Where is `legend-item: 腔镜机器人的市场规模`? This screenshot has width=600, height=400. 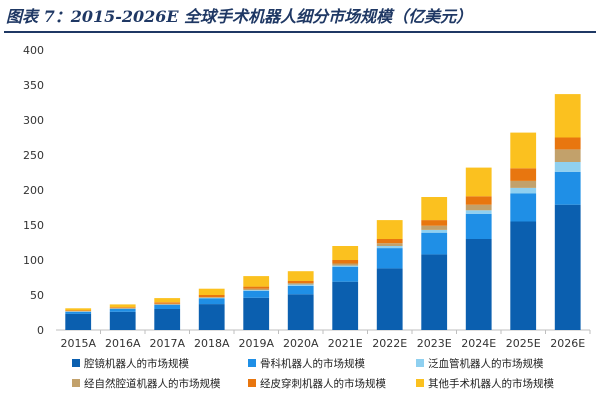
legend-item: 腔镜机器人的市场规模 is located at coordinates (130, 364).